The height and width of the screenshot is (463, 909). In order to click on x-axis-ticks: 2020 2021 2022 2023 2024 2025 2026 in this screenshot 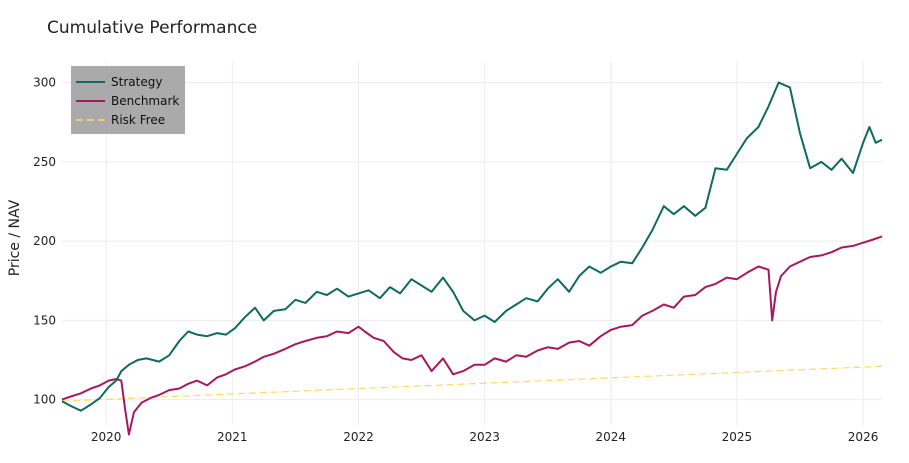, I will do `click(484, 437)`.